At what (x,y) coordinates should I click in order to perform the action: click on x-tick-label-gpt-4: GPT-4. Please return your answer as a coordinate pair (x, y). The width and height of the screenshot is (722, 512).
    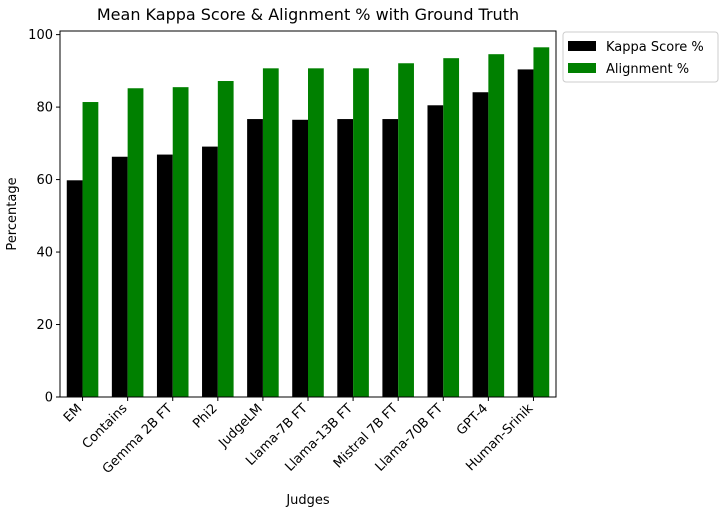
    Looking at the image, I should click on (472, 419).